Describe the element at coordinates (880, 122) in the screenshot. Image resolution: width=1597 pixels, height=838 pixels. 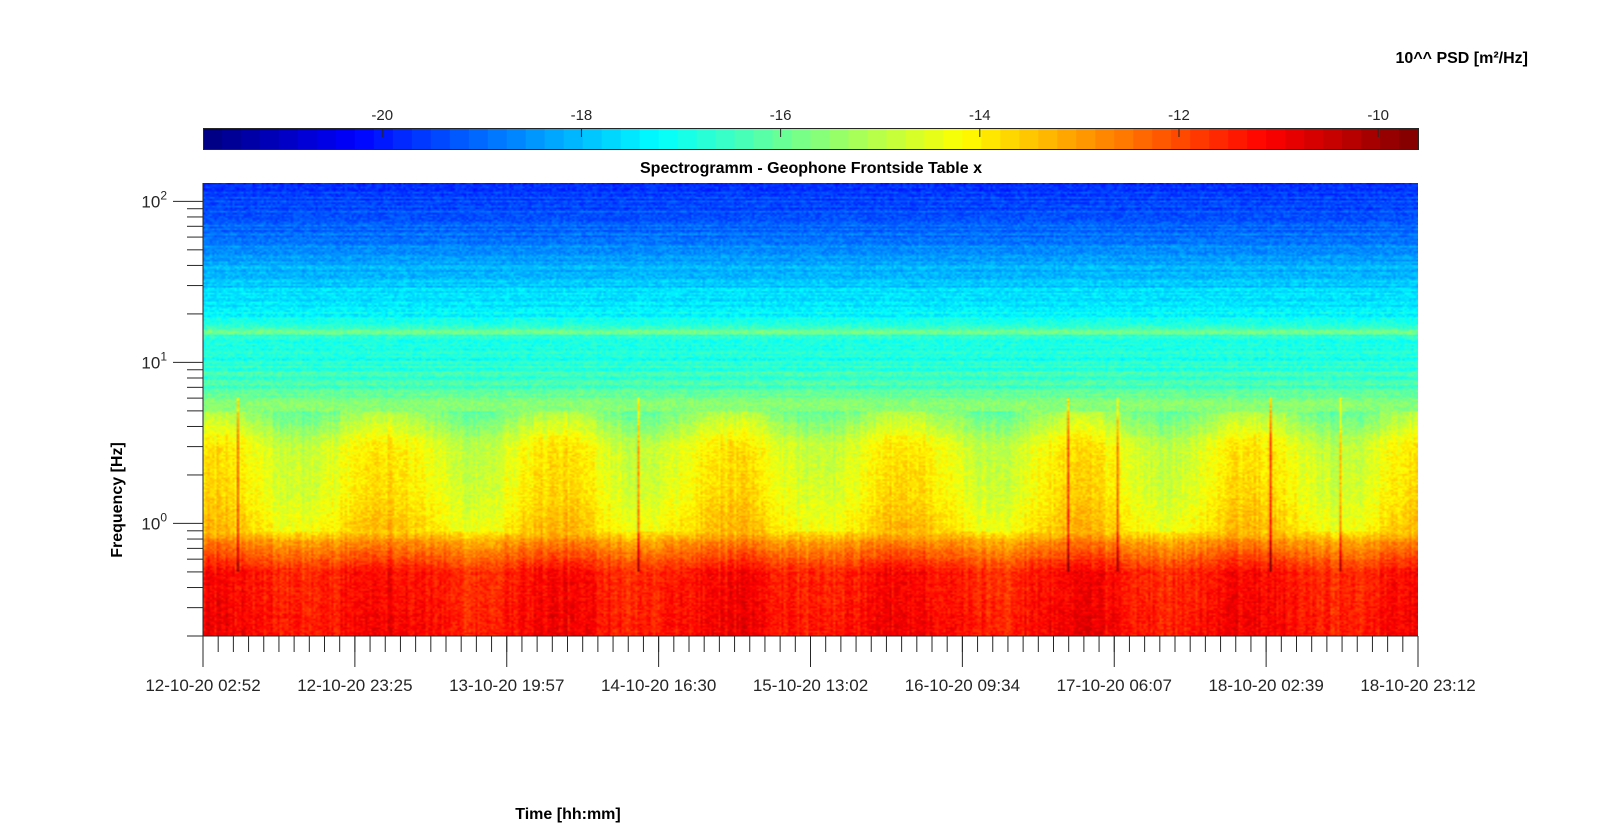
I see `colorbar-ticks: -20 -18 -16 -14 -12 -10` at that location.